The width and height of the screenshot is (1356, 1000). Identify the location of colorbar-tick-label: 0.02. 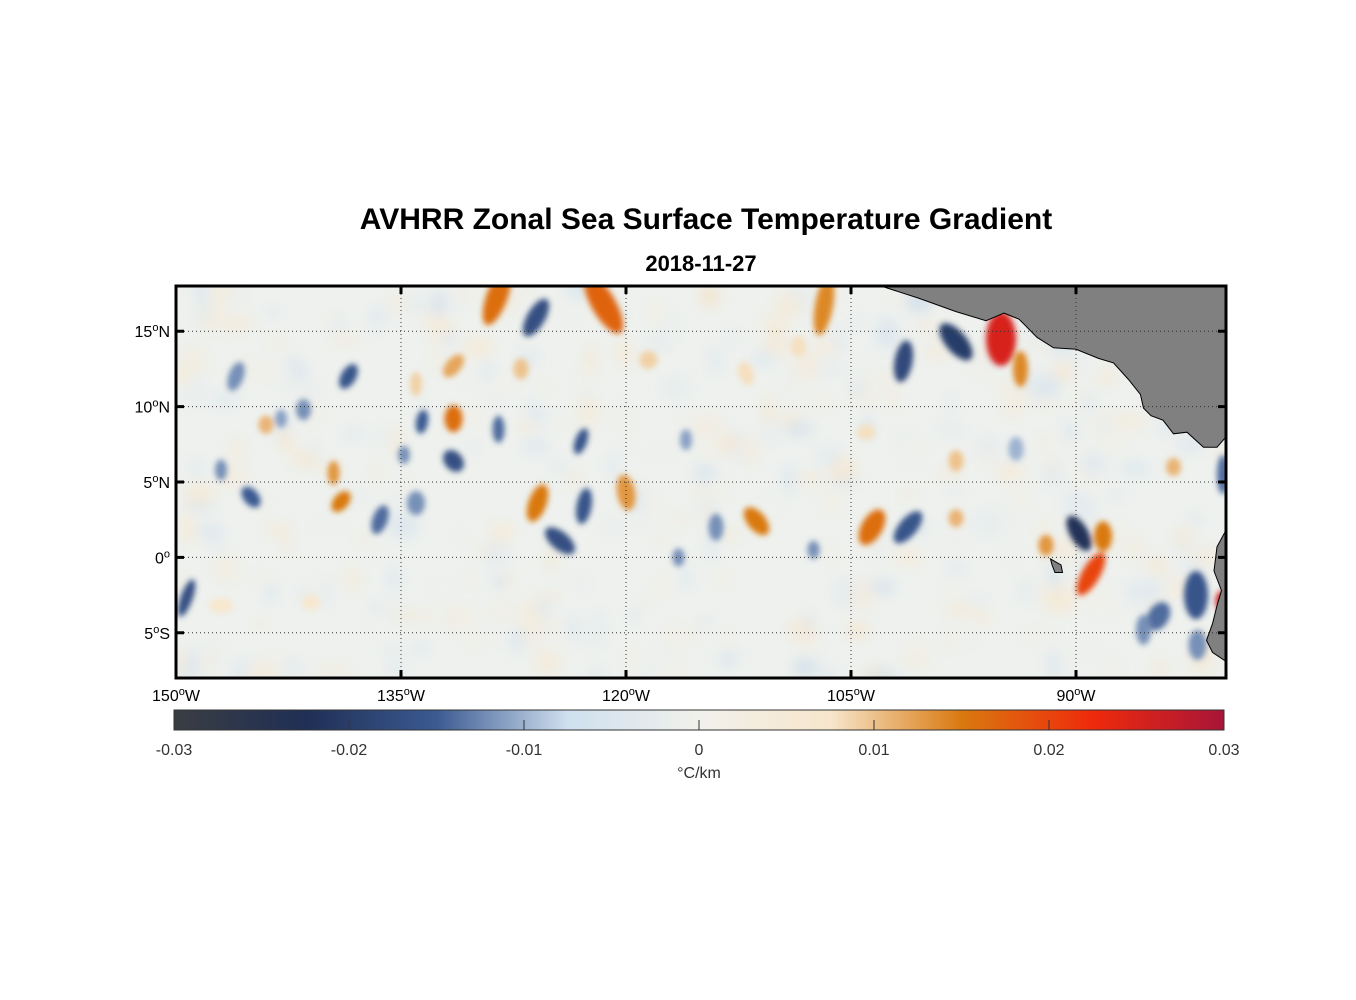
(1048, 750).